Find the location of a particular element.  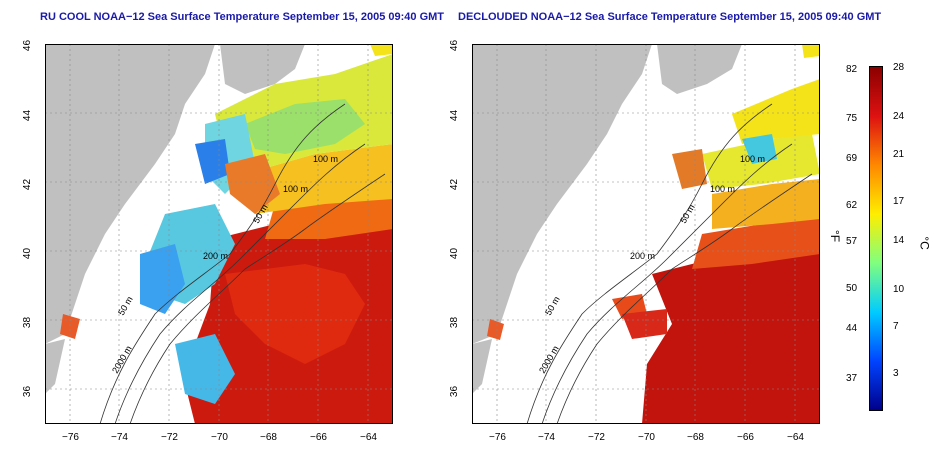

f-tick: 75 is located at coordinates (852, 118).